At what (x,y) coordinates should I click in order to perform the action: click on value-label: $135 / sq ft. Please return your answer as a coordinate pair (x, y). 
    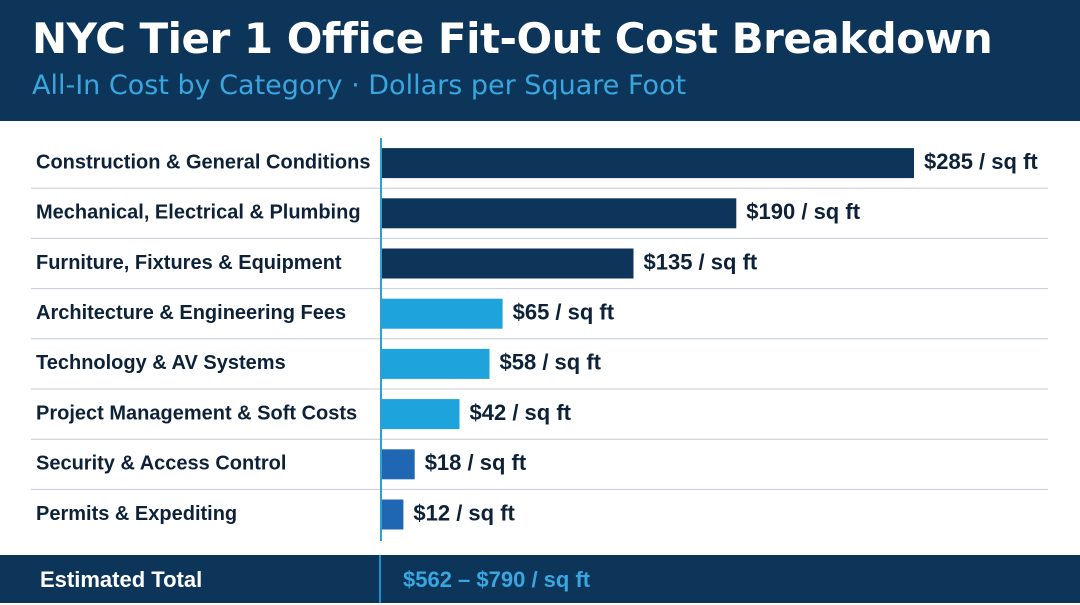
    Looking at the image, I should click on (701, 261).